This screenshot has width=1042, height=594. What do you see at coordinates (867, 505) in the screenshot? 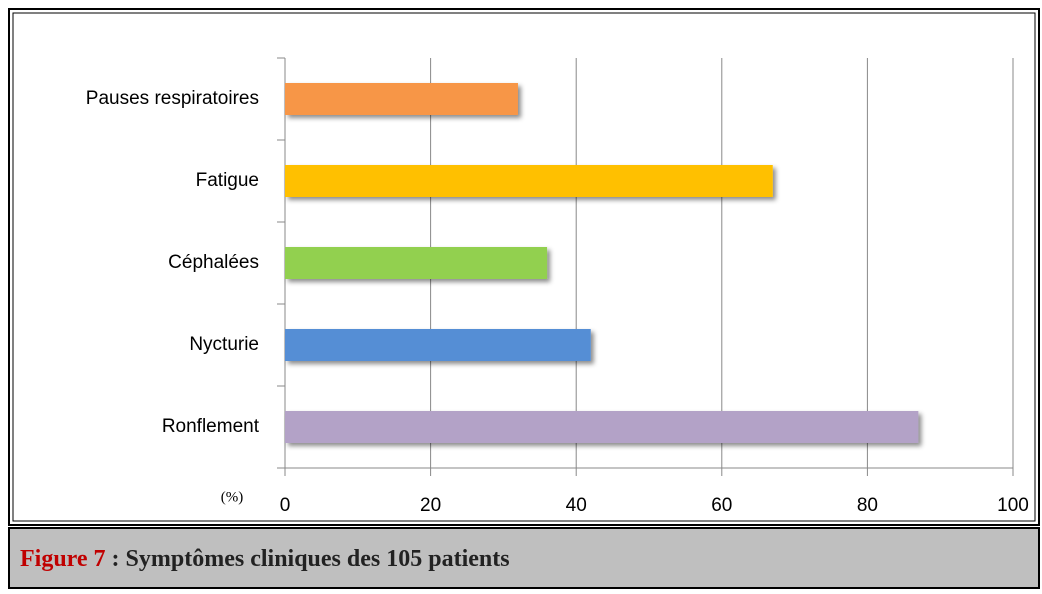
I see `x-tick-label: 80` at bounding box center [867, 505].